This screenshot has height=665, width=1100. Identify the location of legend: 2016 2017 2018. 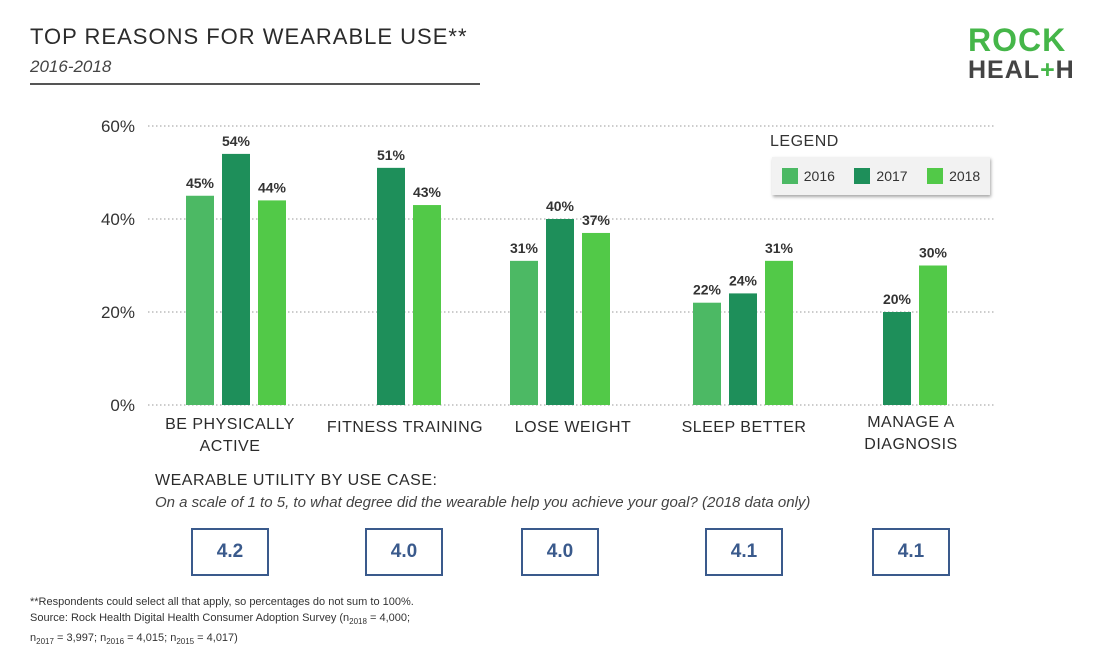
(881, 176).